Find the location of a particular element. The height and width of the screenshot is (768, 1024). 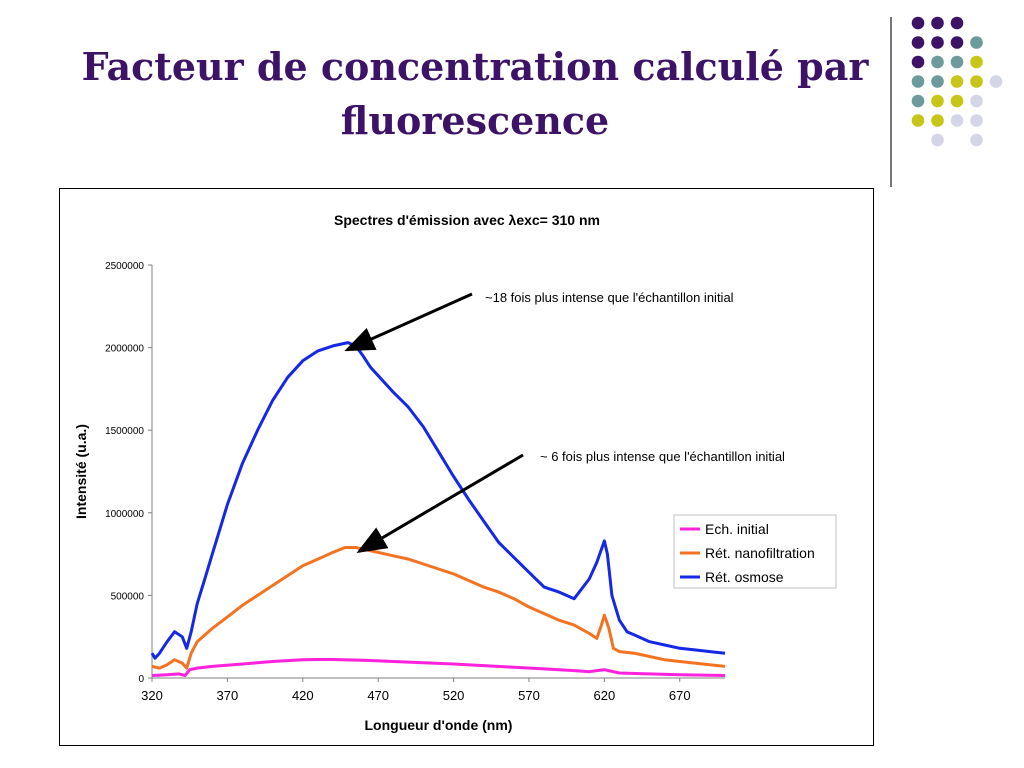

chart-title: Spectres d'émission avec λexc= 310 nm is located at coordinates (467, 220).